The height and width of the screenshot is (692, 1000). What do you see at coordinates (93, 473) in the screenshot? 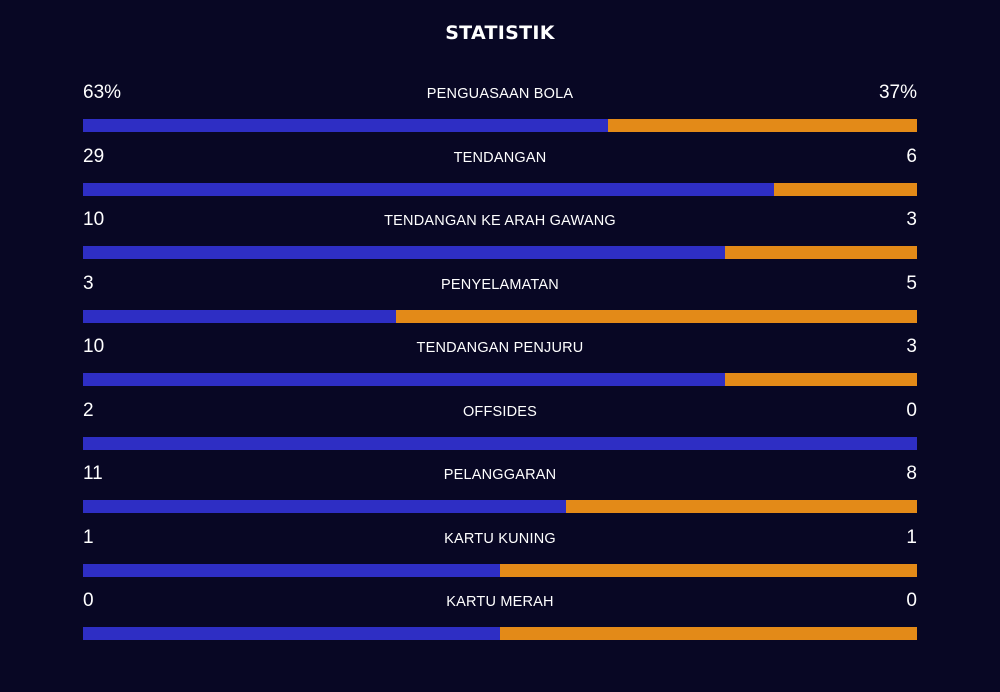
I see `home-value: 11` at bounding box center [93, 473].